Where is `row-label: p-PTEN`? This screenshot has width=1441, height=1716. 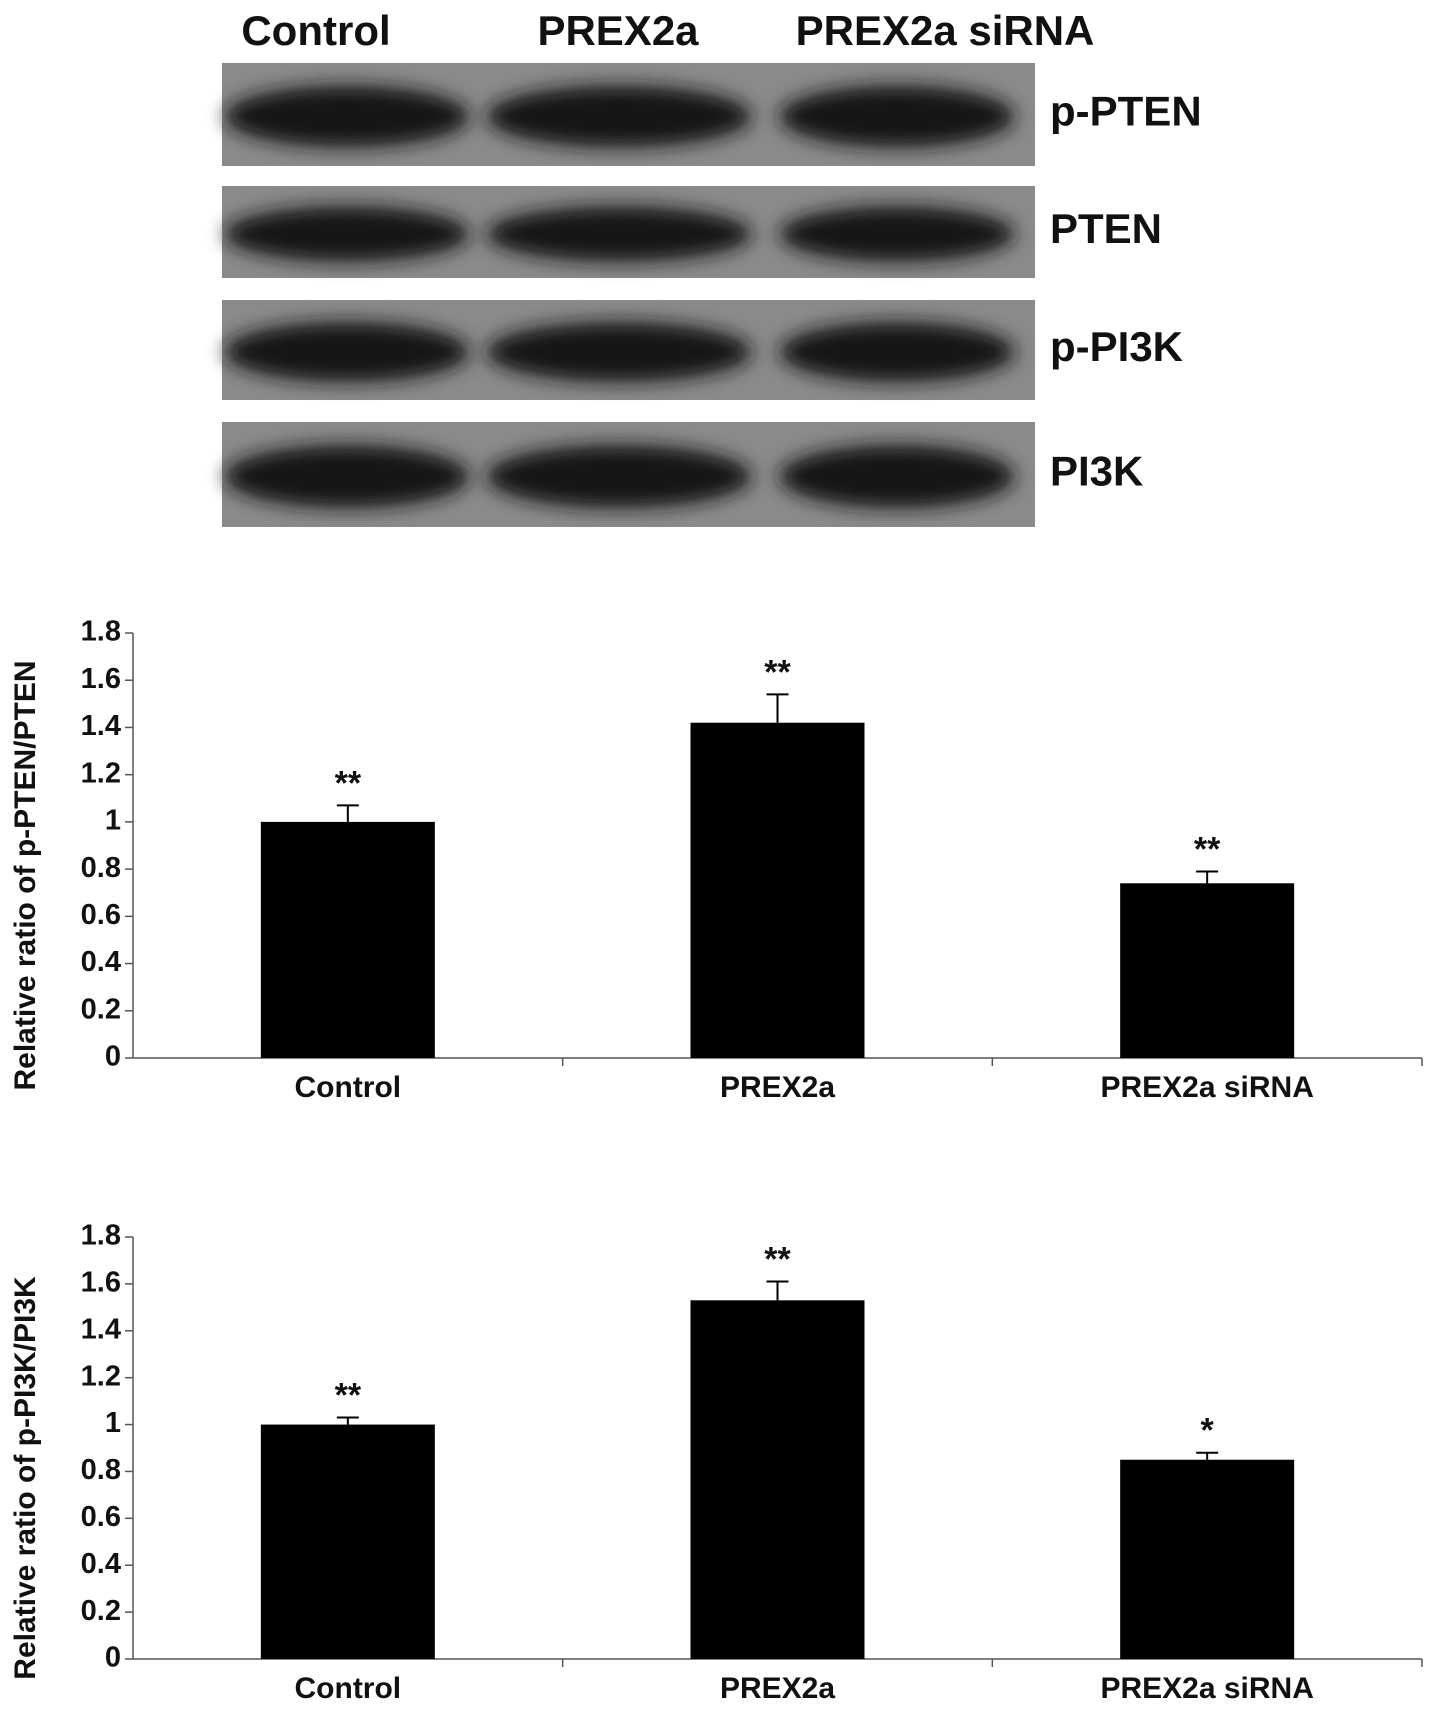 row-label: p-PTEN is located at coordinates (1126, 111).